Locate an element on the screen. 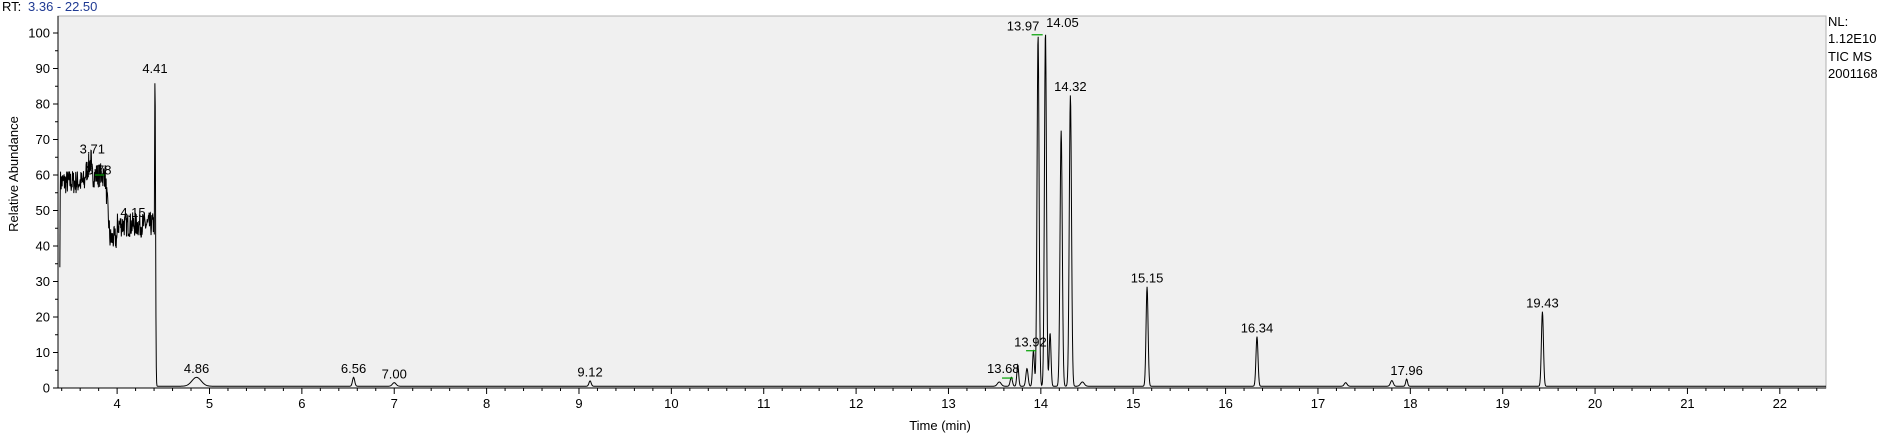 The width and height of the screenshot is (1891, 437). x-tick-label: 16 is located at coordinates (1225, 403).